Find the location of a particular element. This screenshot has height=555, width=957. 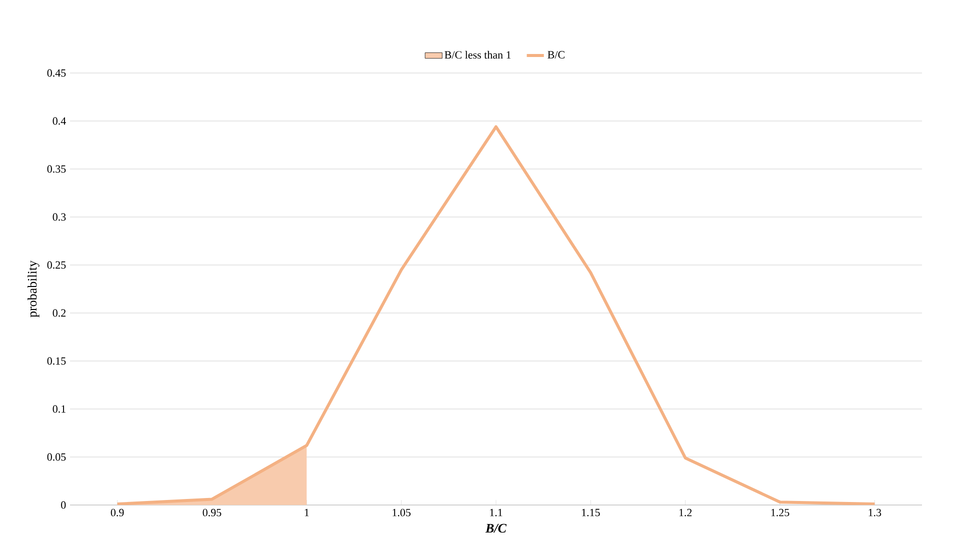

x-tick-label: 0.95 is located at coordinates (212, 512).